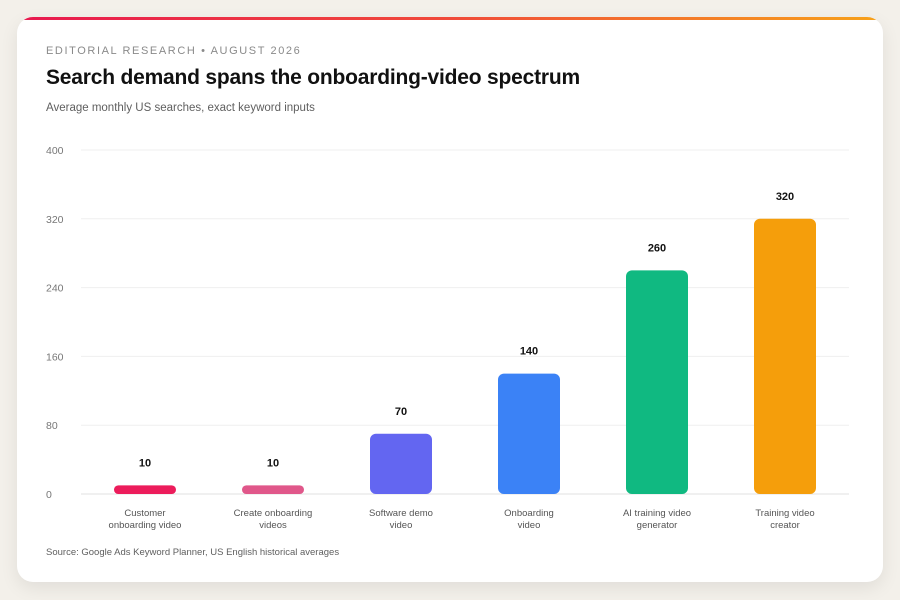  I want to click on data-label: 320, so click(785, 197).